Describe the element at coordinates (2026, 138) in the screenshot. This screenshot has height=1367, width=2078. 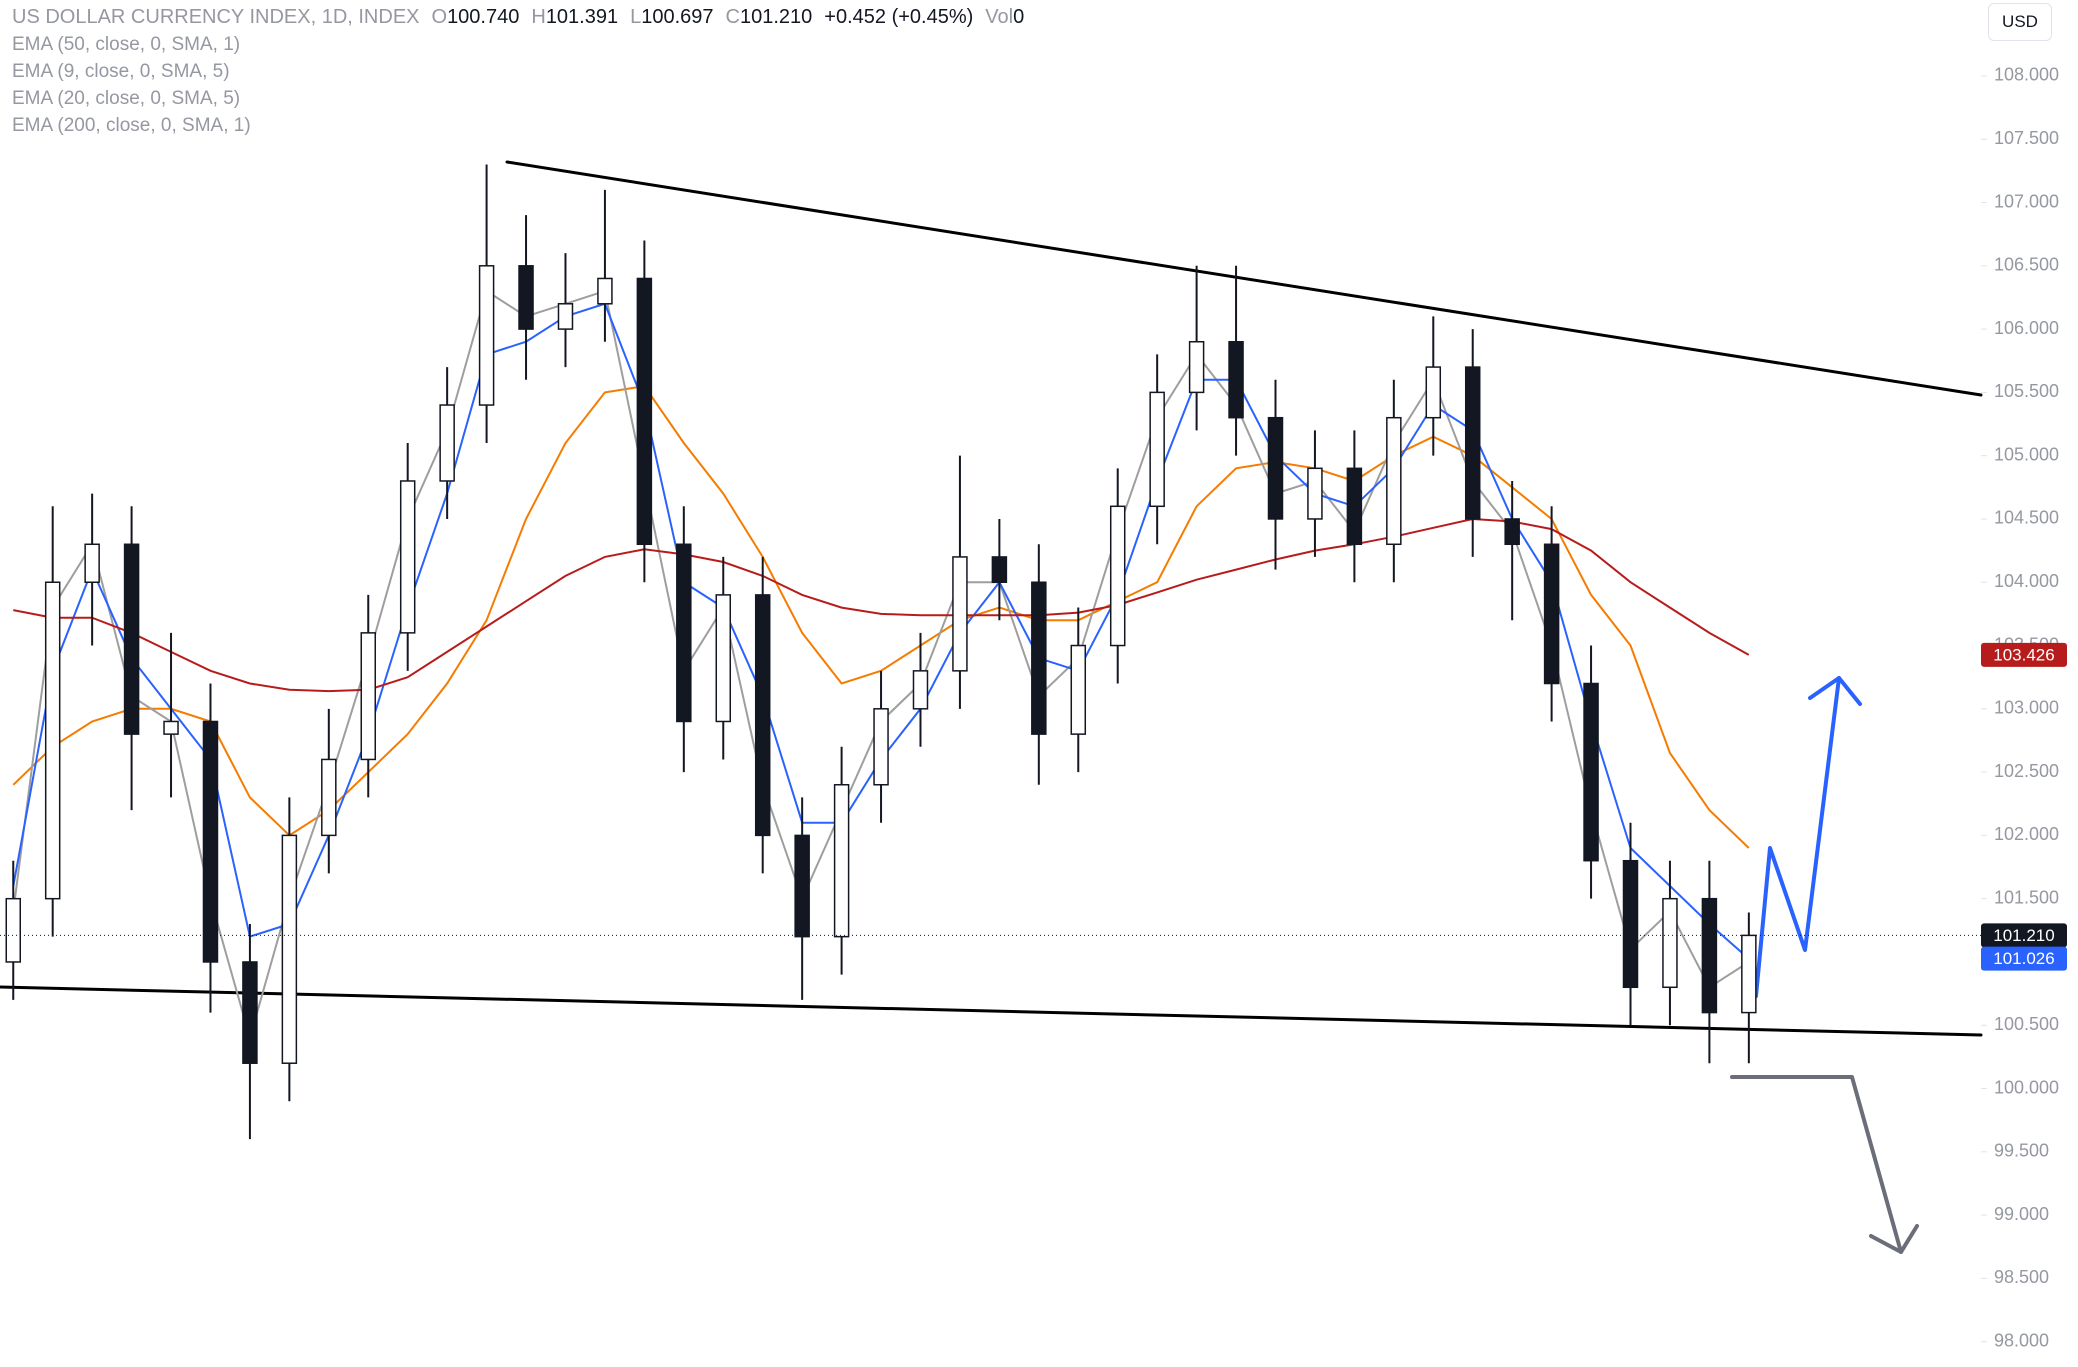
I see `y-tick-label: 107.500` at that location.